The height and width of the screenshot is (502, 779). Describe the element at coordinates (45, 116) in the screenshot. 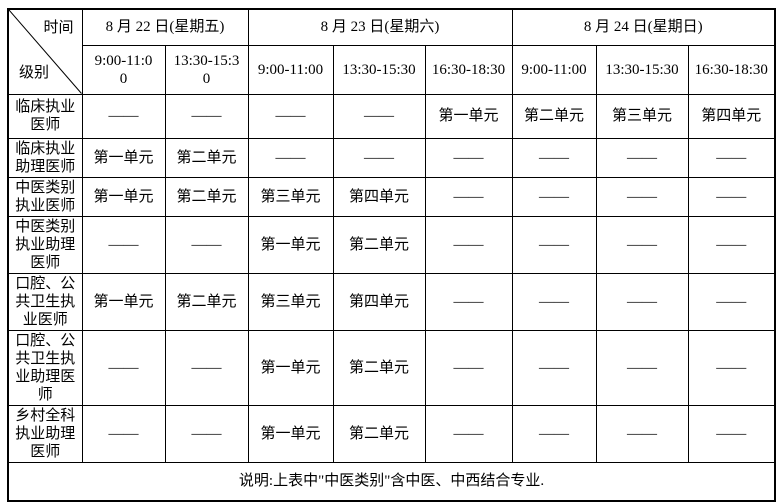

I see `row-label: 临床执业医师` at that location.